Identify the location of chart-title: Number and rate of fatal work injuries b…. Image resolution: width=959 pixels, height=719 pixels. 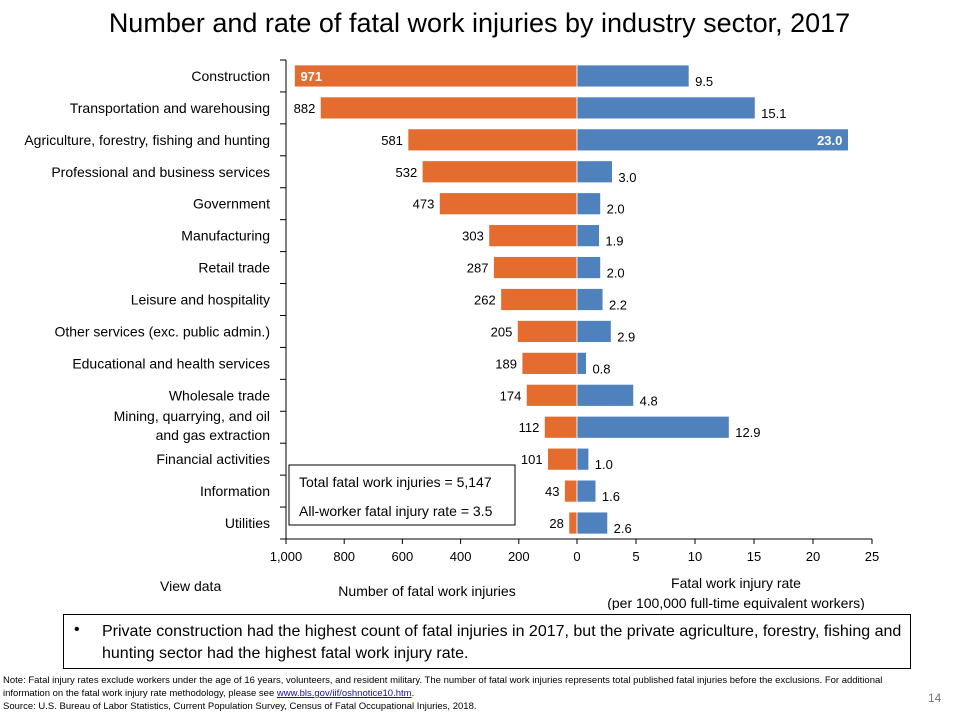
(479, 23).